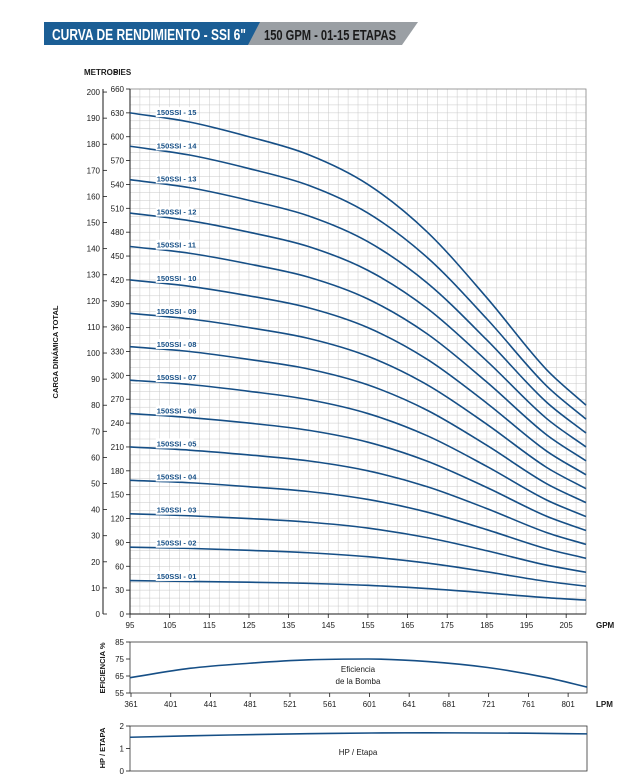 The height and width of the screenshot is (777, 641). What do you see at coordinates (122, 72) in the screenshot?
I see `pies-unit-label: PIES` at bounding box center [122, 72].